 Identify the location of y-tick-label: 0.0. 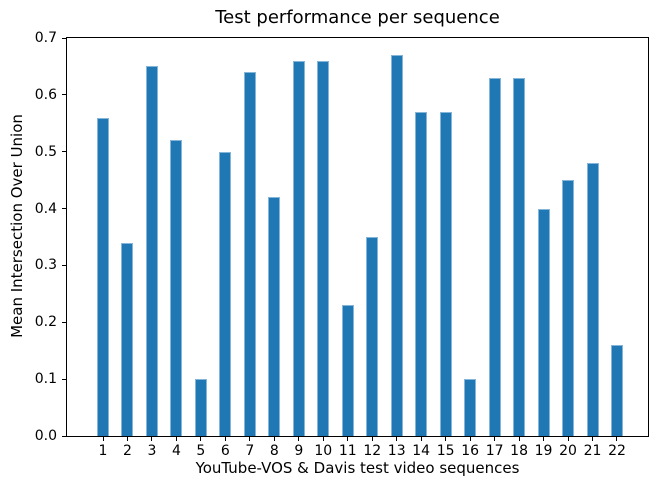
(45, 436).